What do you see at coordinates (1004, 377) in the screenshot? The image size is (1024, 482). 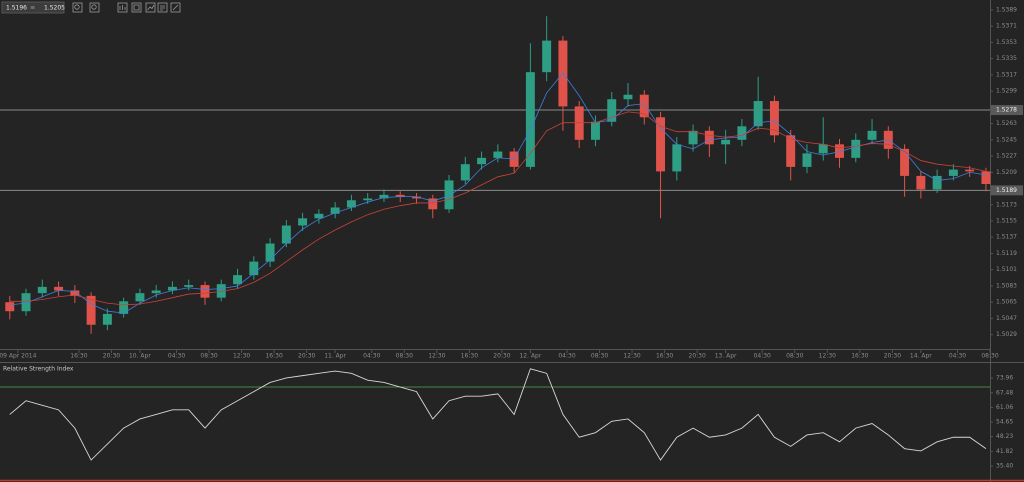 I see `y-tick-label: 73.96` at bounding box center [1004, 377].